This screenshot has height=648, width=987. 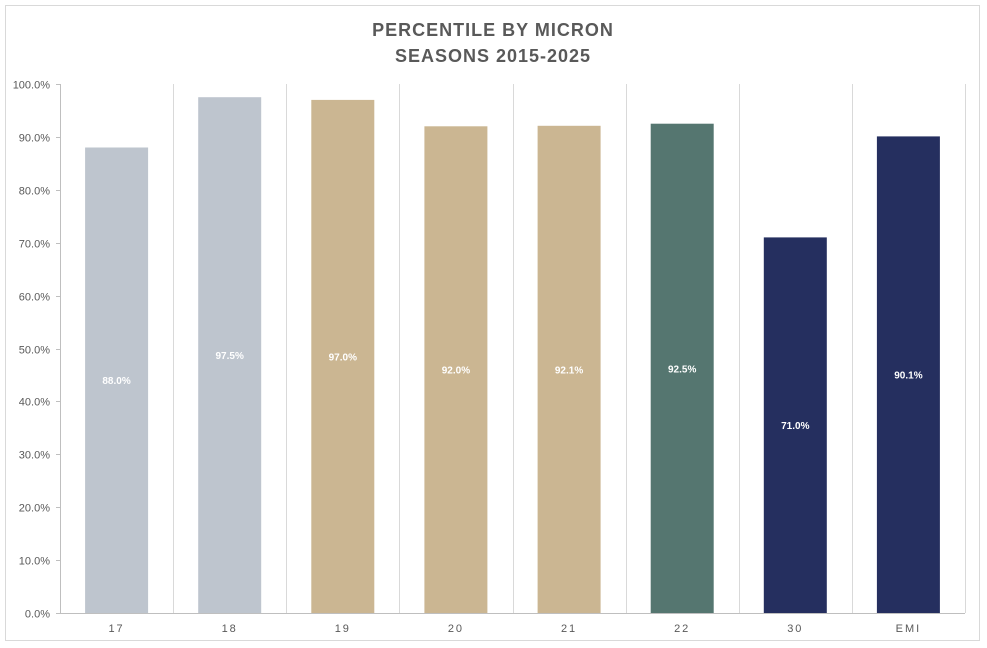 I want to click on bar-emi, so click(x=908, y=374).